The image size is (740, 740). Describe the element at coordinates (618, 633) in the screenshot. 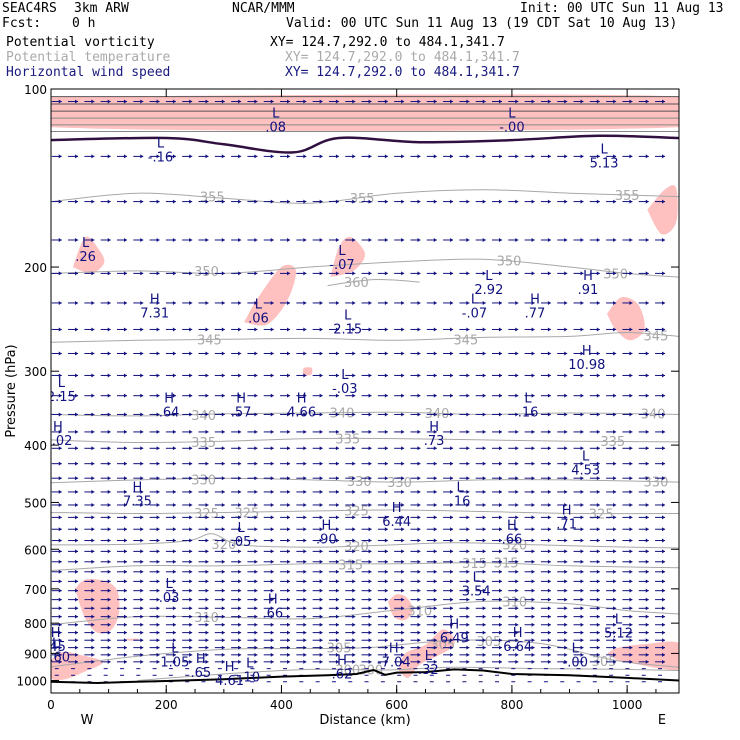

I see `extremum-value: 5.12` at that location.